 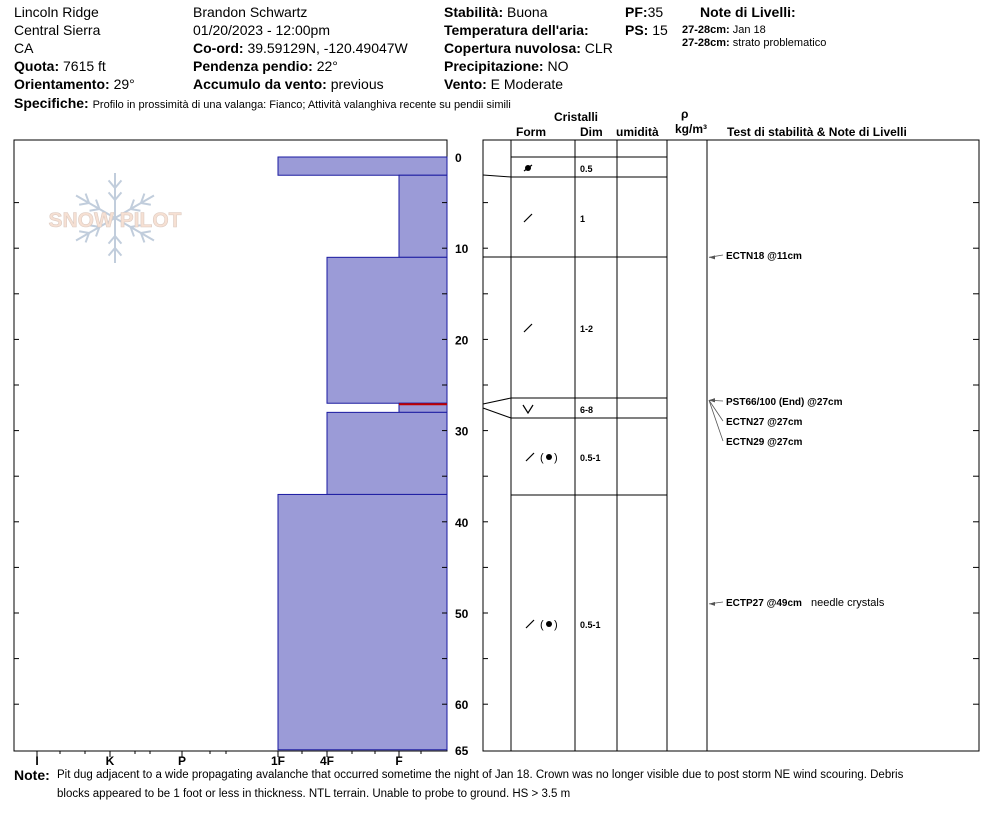 What do you see at coordinates (32, 775) in the screenshot?
I see `note-label: Note:` at bounding box center [32, 775].